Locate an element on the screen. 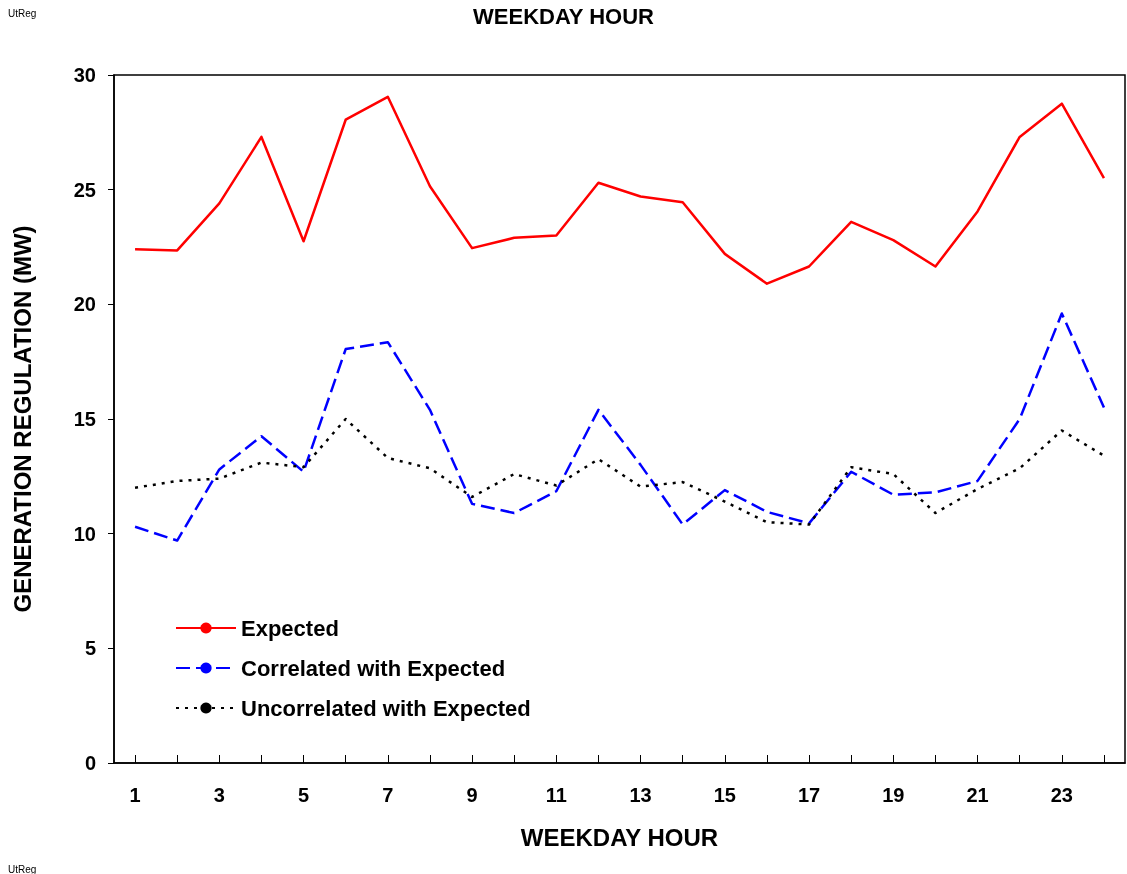 This screenshot has height=874, width=1127. x-tick-label: 17 is located at coordinates (809, 795).